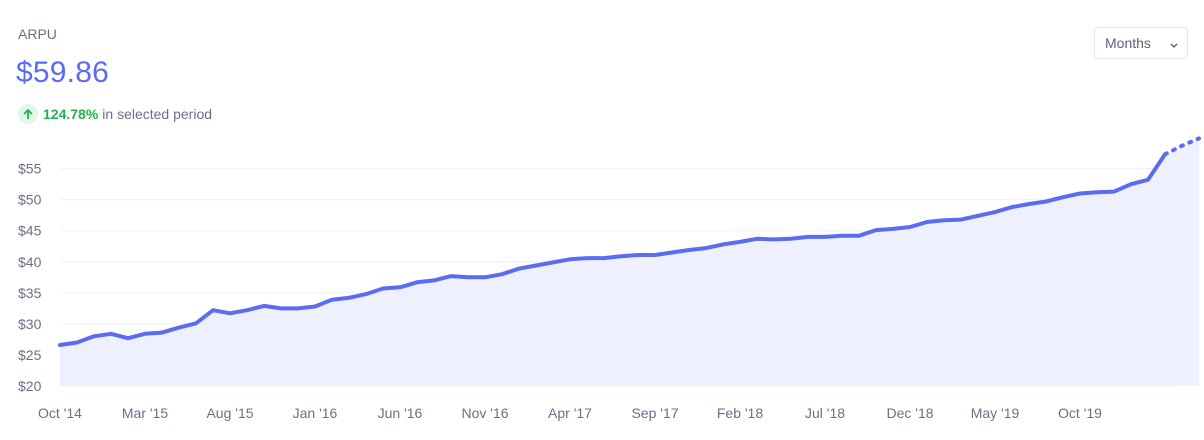 This screenshot has width=1204, height=440. What do you see at coordinates (30, 277) in the screenshot?
I see `y-axis: $20 $25 $30 $35 $40 $45 $50 $55` at bounding box center [30, 277].